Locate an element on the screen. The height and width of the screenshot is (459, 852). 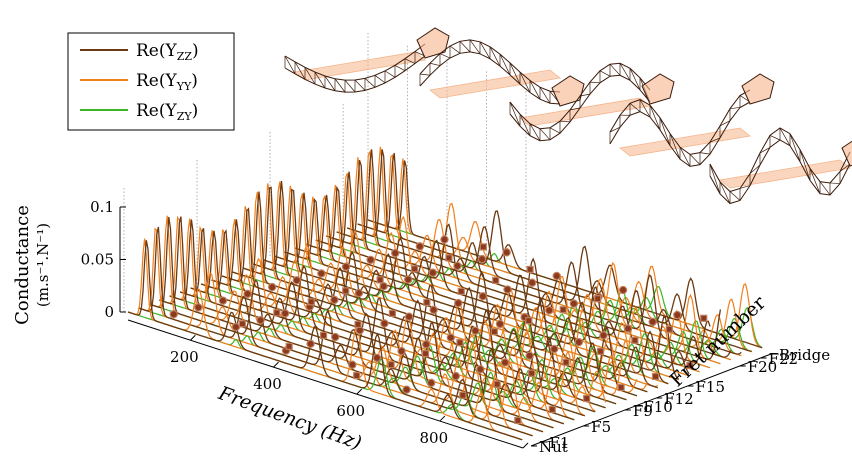
z-axis-unit: (m.s⁻¹.N⁻¹) is located at coordinates (43, 265).